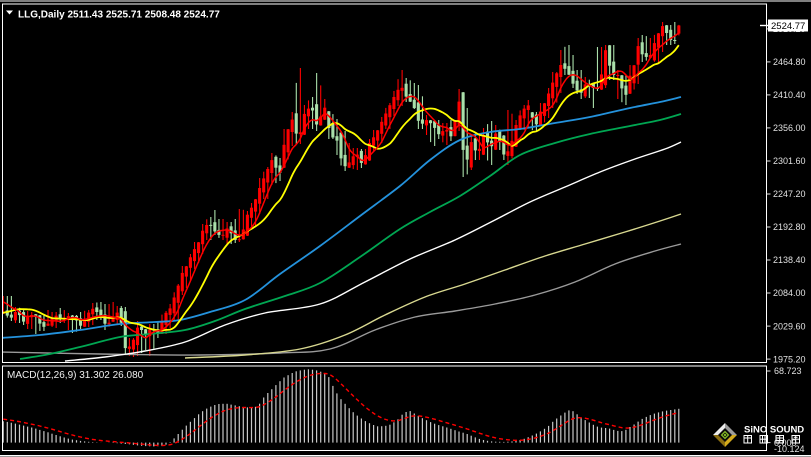  Describe the element at coordinates (789, 161) in the screenshot. I see `svg-text: 2301.60` at that location.